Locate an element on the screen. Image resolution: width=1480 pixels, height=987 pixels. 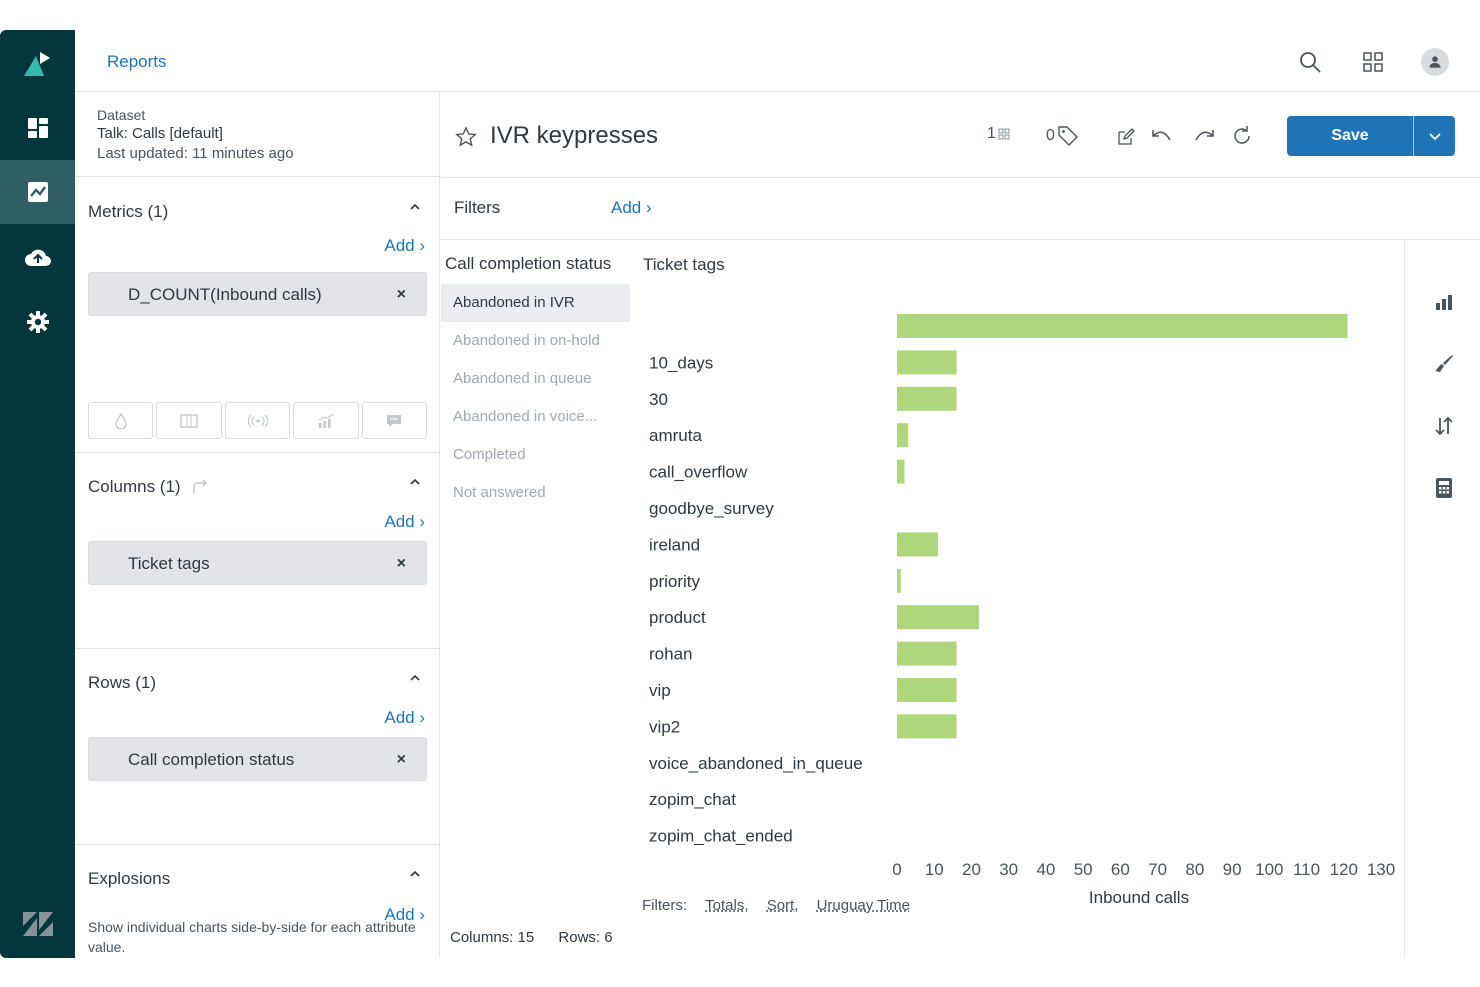
chevron-down-icon is located at coordinates (1434, 137).